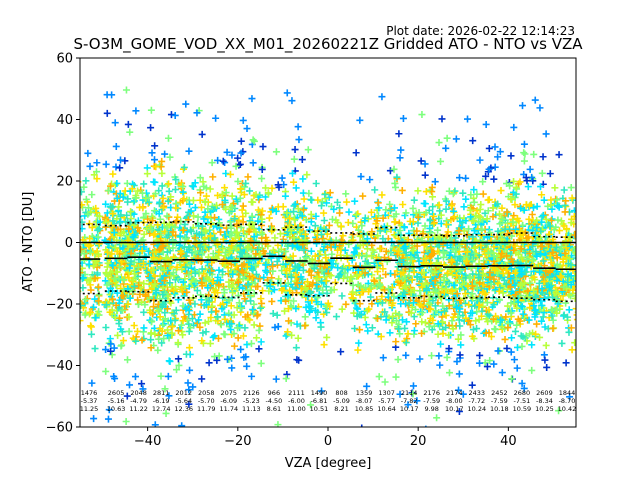  What do you see at coordinates (508, 441) in the screenshot?
I see `x-tick-label: 40` at bounding box center [508, 441].